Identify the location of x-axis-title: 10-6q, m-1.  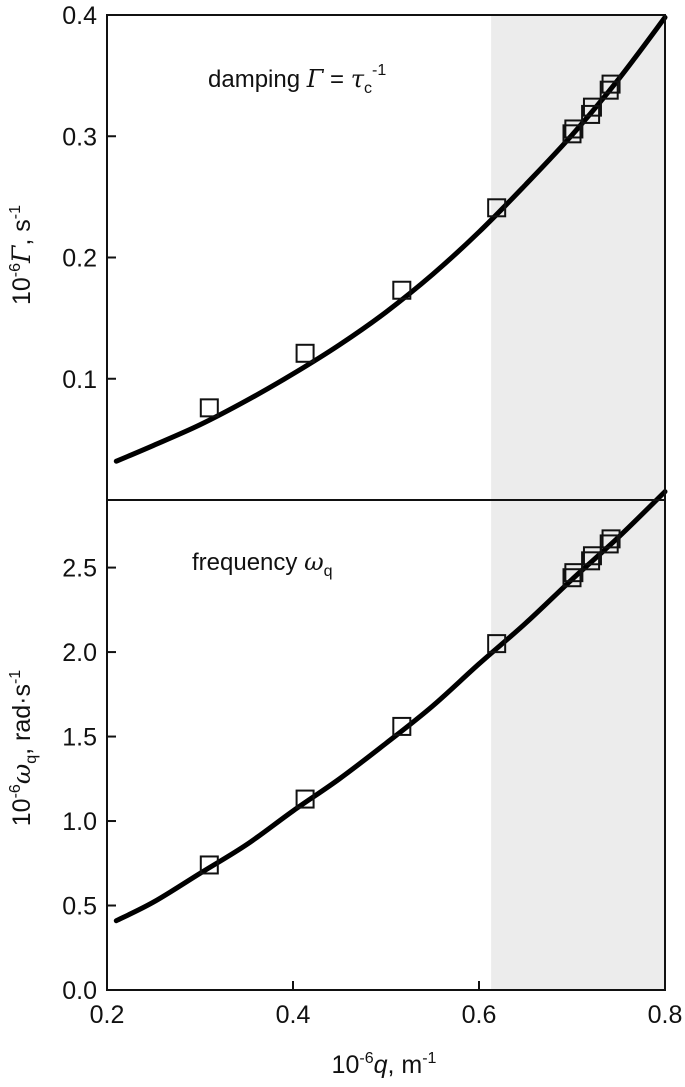
(384, 1064).